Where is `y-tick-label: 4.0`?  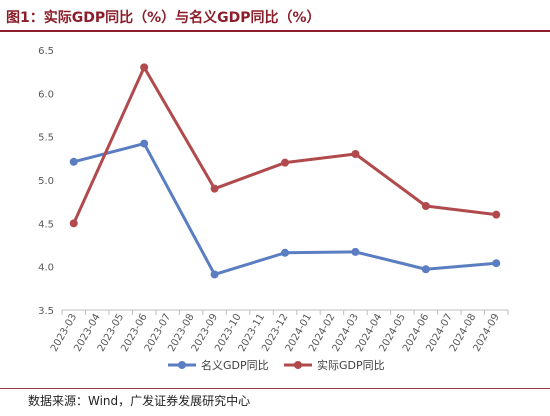 y-tick-label: 4.0 is located at coordinates (46, 268).